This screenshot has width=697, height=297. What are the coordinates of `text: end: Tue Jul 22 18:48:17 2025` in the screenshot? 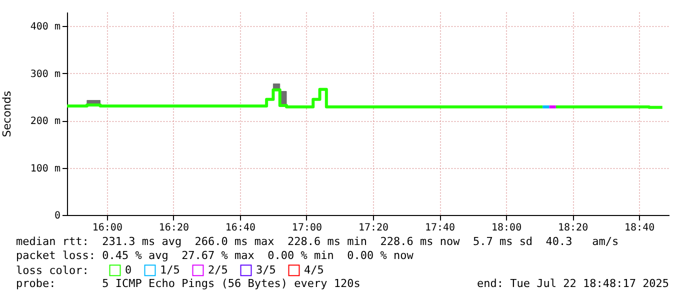 It's located at (573, 283).